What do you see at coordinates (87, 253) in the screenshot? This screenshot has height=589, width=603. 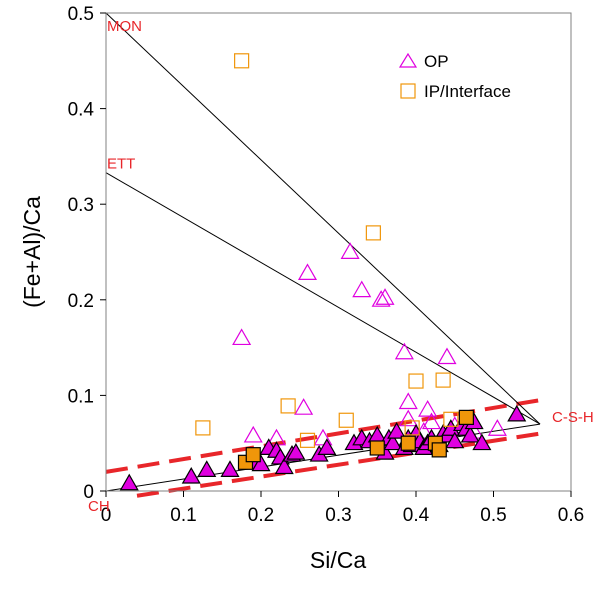 I see `y-axis-ticks: 0 0.1 0.2 0.3 0.4 0.5` at bounding box center [87, 253].